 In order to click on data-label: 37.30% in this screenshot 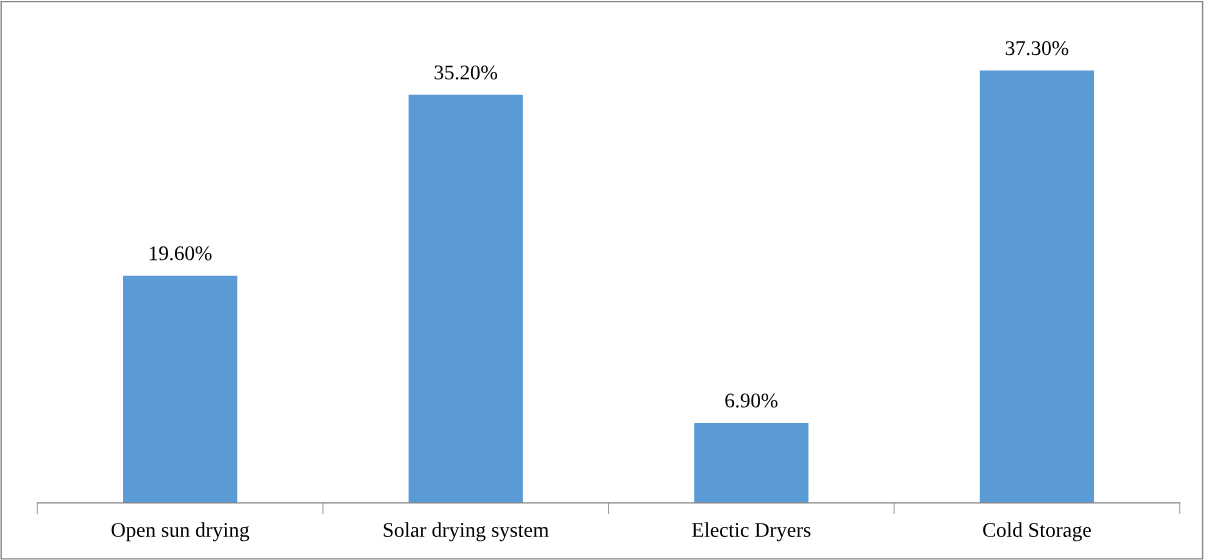, I will do `click(1037, 48)`.